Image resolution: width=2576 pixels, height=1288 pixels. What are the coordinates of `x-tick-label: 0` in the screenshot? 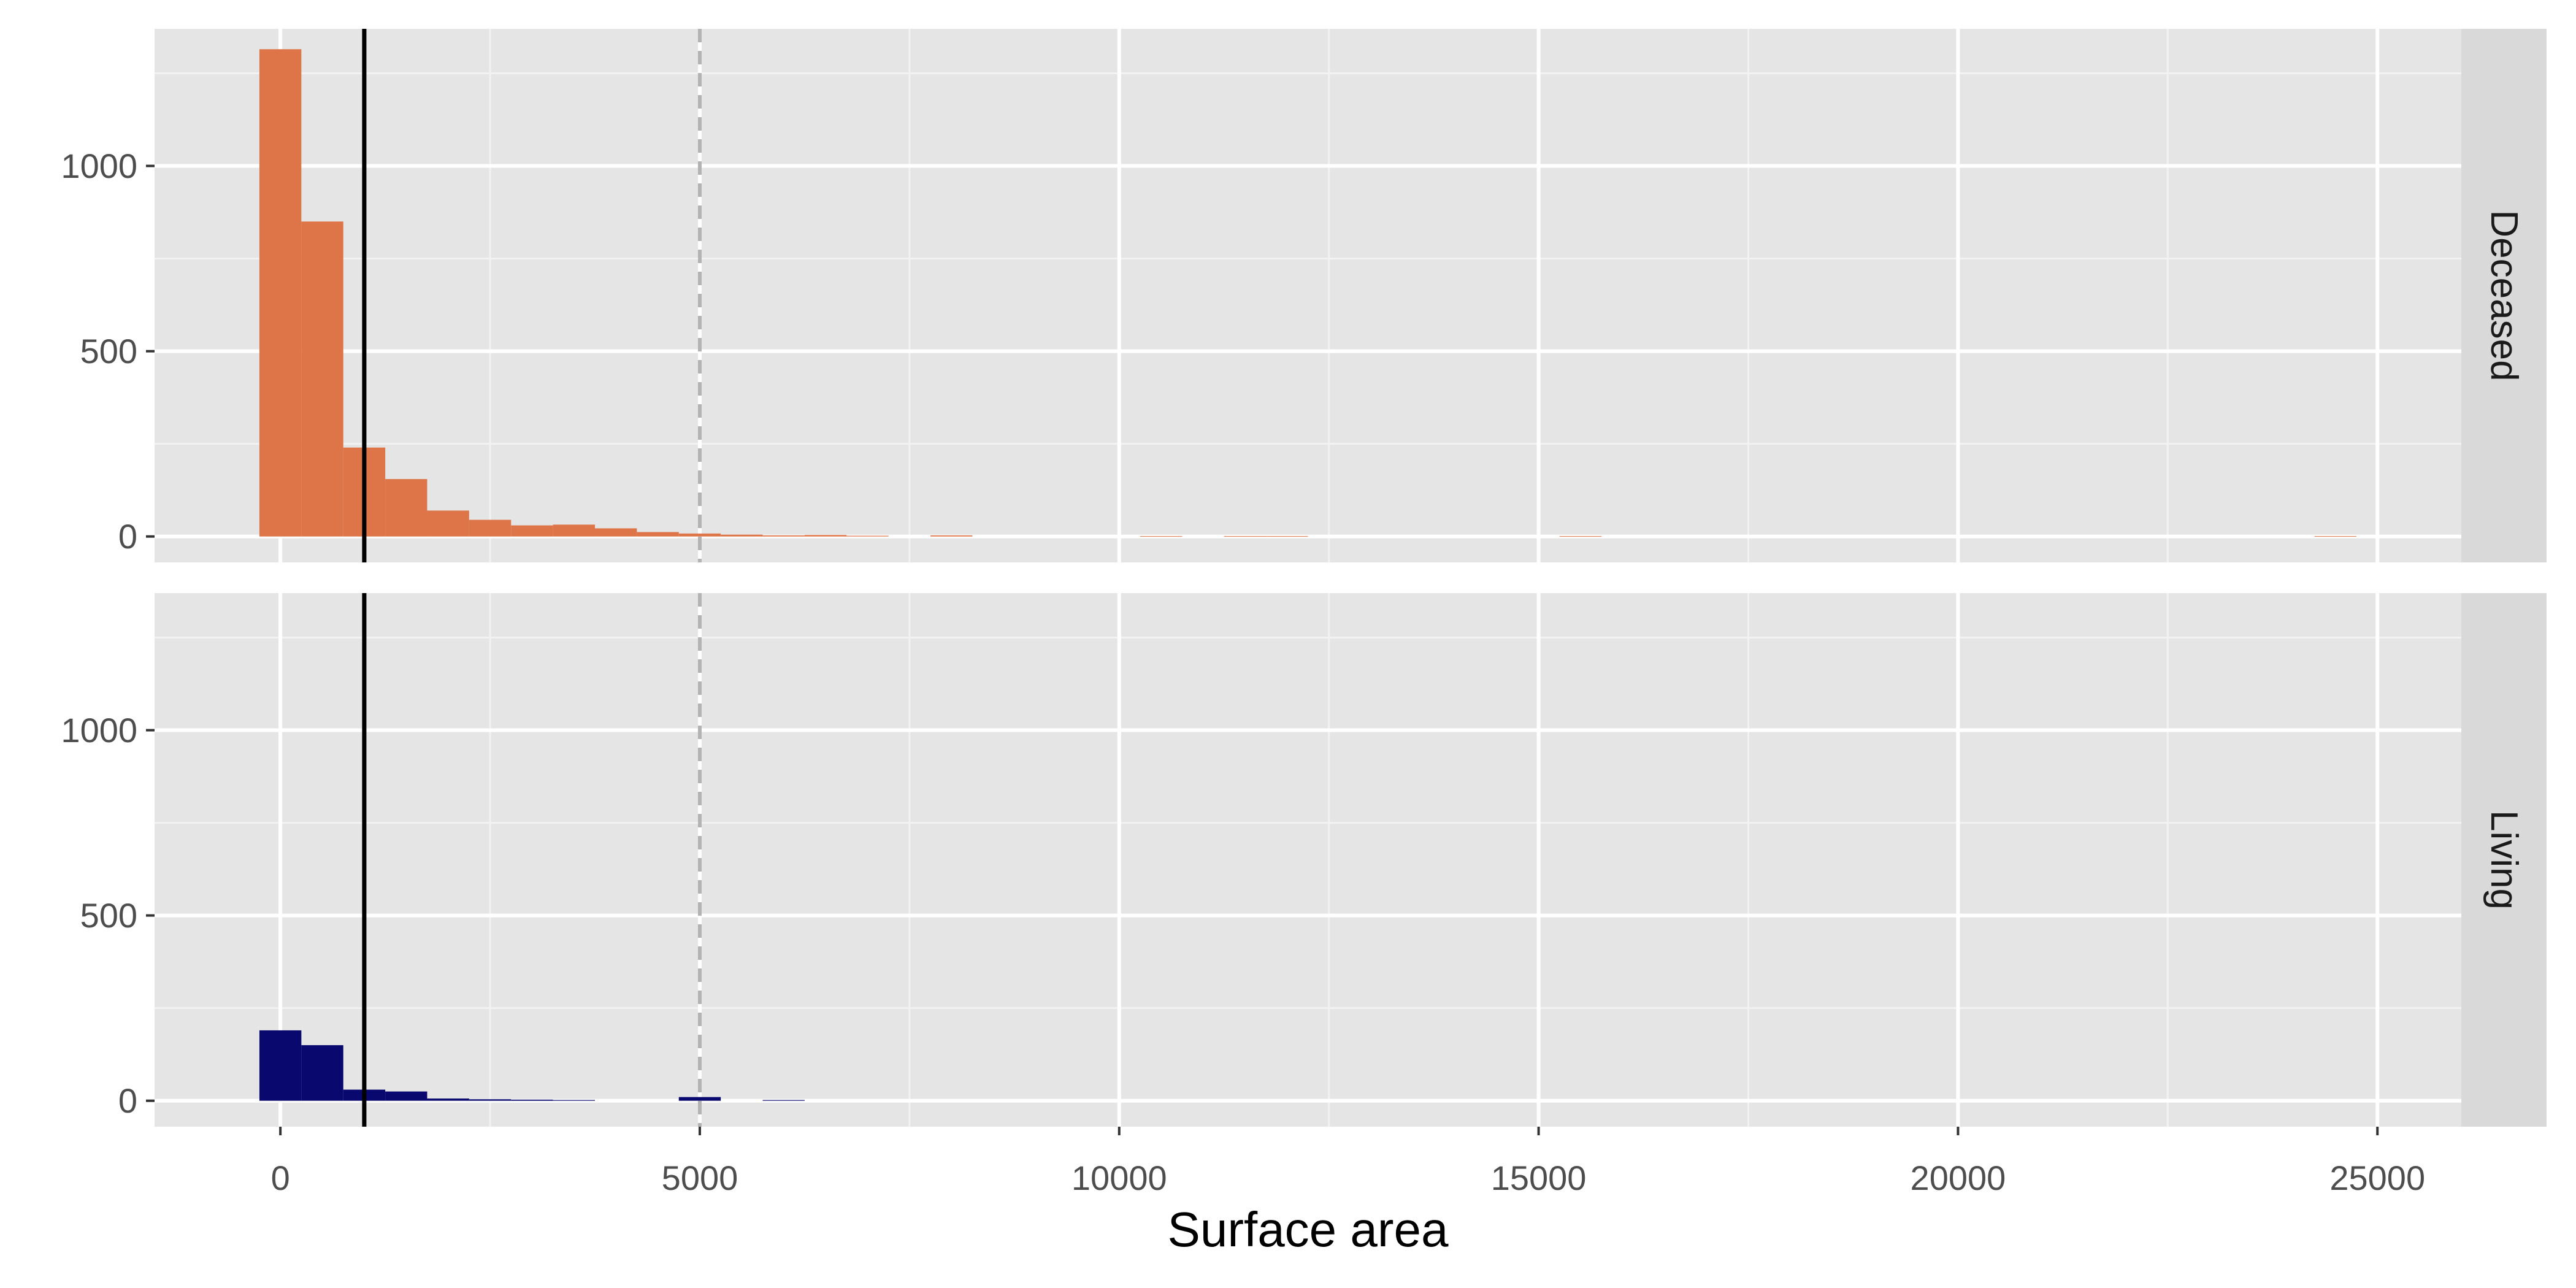 It's located at (280, 1178).